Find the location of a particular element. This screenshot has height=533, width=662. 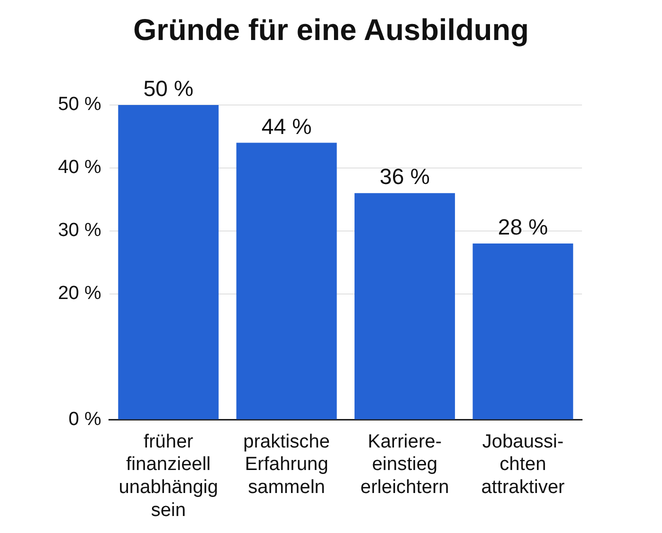

data-label: 28 % is located at coordinates (523, 227).